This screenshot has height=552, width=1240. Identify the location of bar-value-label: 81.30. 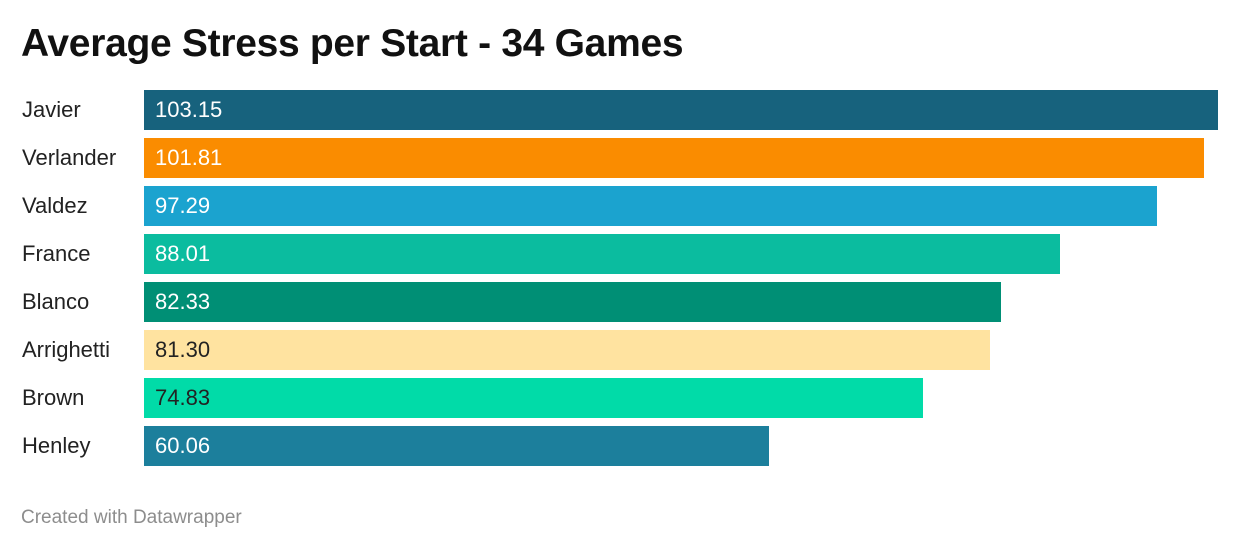
(183, 349).